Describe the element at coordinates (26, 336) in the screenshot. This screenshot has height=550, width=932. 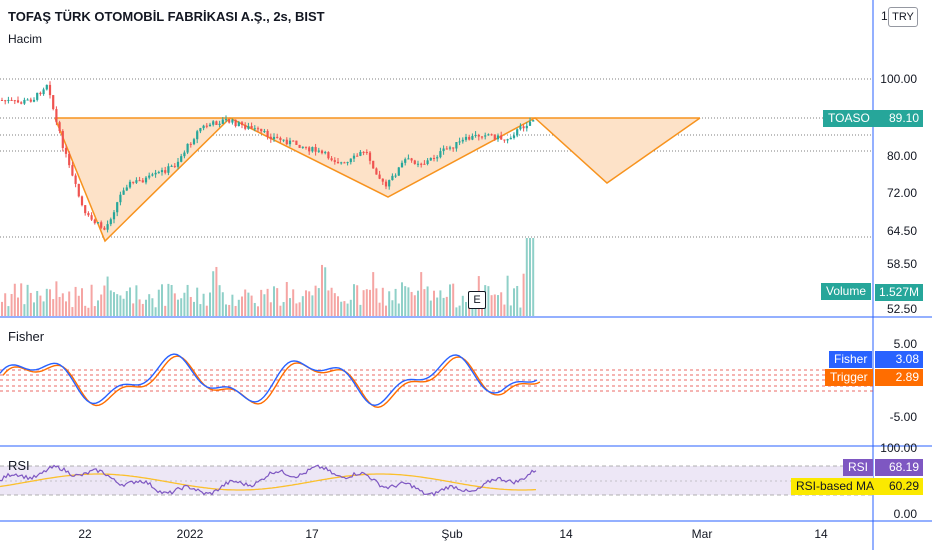
I see `fisher-pane-title: Fisher` at that location.